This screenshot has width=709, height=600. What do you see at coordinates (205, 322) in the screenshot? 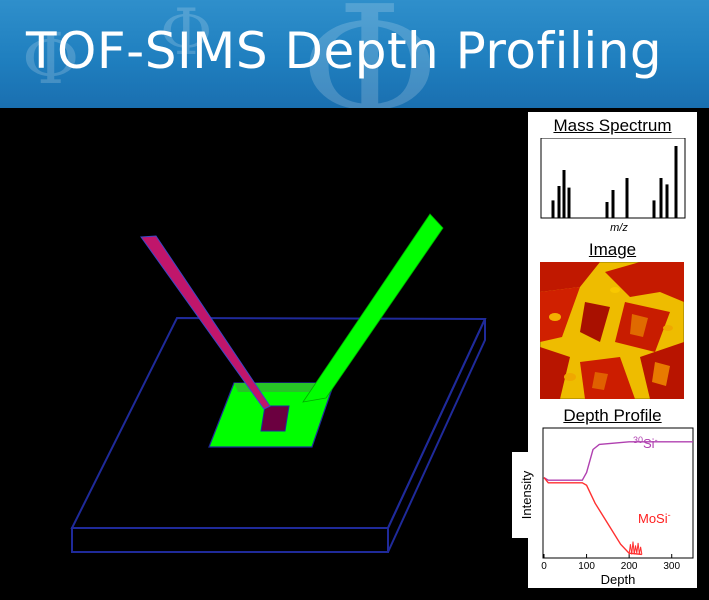
I see `primary-ion-beam` at bounding box center [205, 322].